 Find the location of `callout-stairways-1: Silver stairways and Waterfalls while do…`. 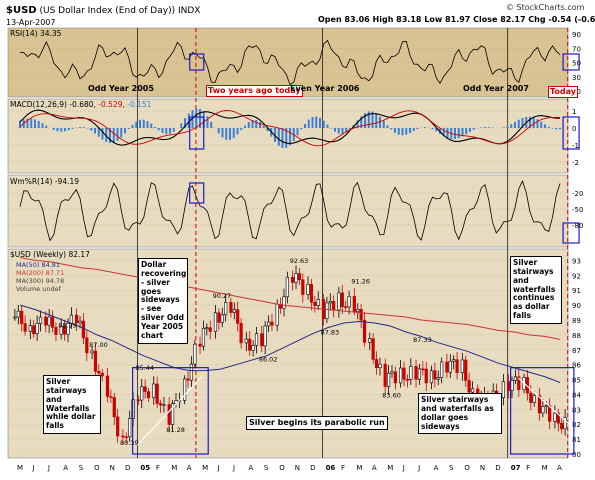

callout-stairways-1: Silver stairways and Waterfalls while do… is located at coordinates (72, 405).